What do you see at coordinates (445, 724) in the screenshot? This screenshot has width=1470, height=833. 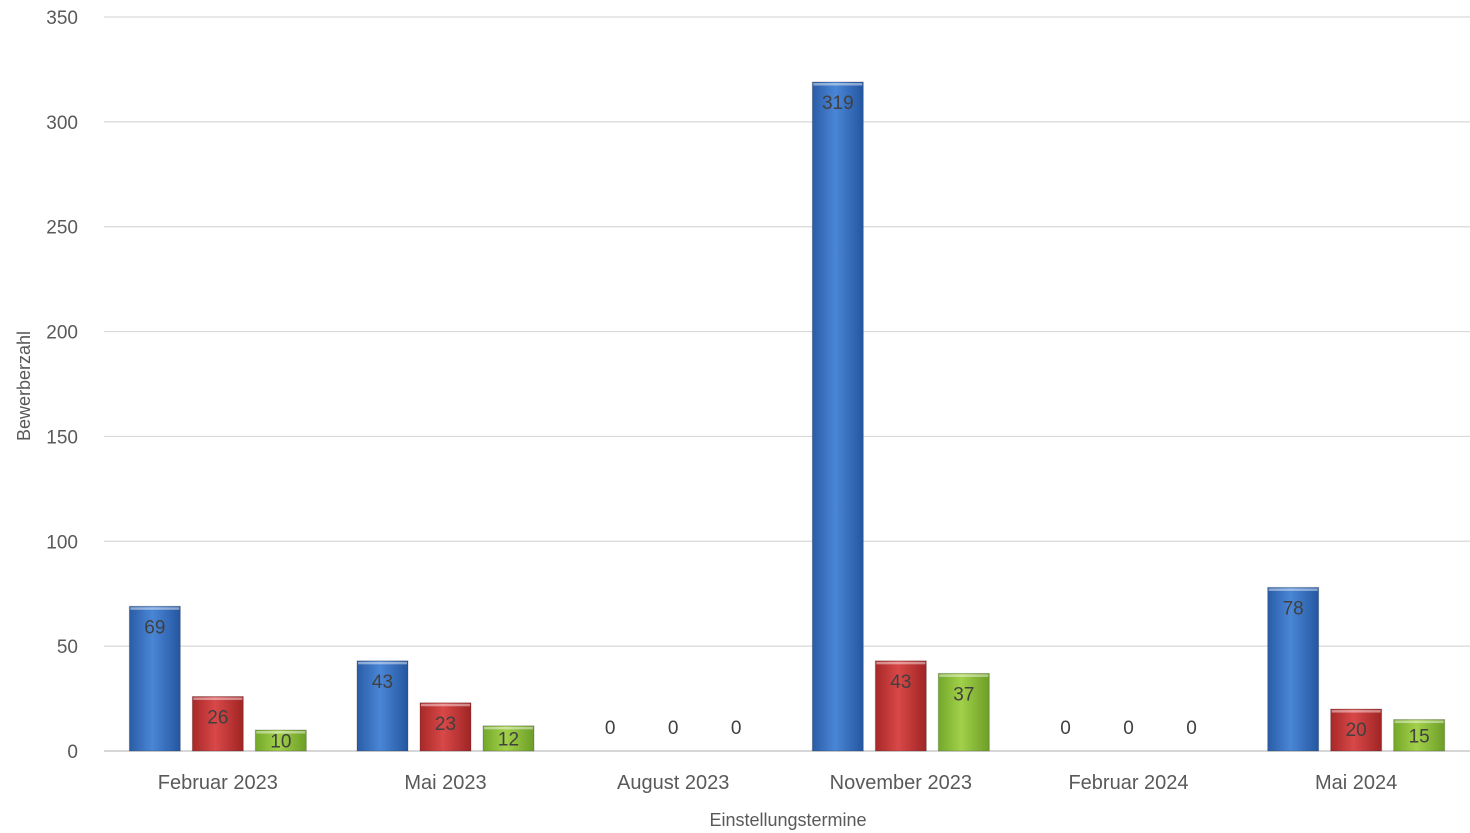 I see `data-label: 23` at bounding box center [445, 724].